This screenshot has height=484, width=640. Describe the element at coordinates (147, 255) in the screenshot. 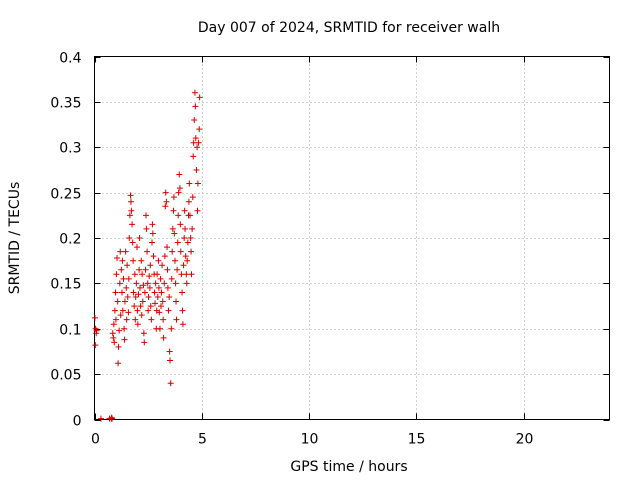

I see `data-points` at that location.